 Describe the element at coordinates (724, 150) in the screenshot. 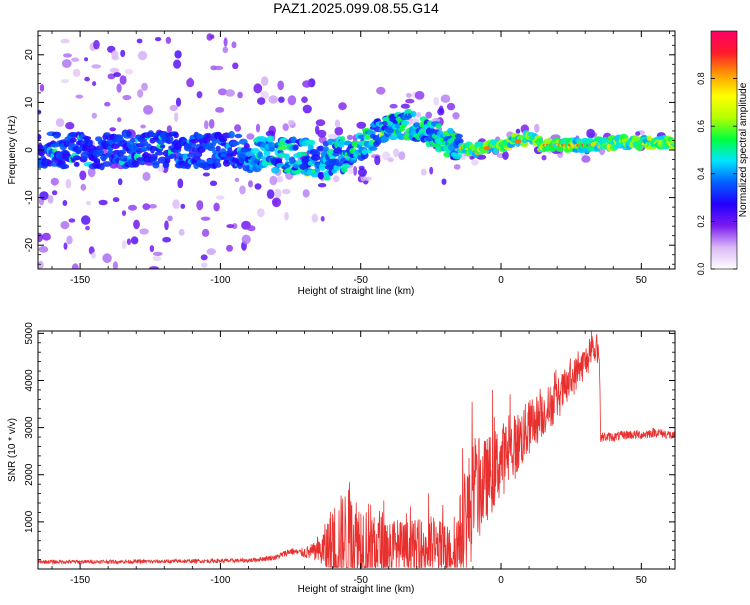

I see `colorbar-frame` at that location.